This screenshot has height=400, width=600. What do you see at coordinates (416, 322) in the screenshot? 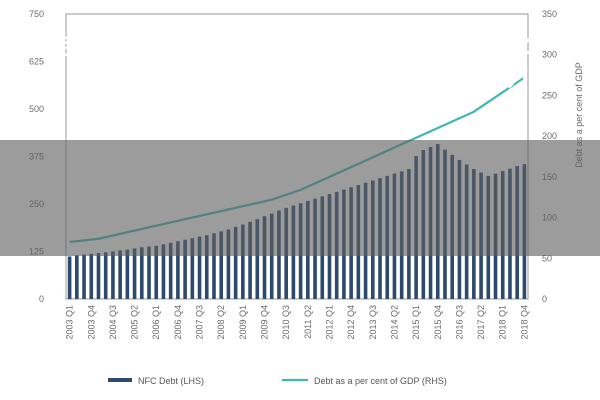
I see `x-tick-label-16: 2015 Q1` at bounding box center [416, 322].